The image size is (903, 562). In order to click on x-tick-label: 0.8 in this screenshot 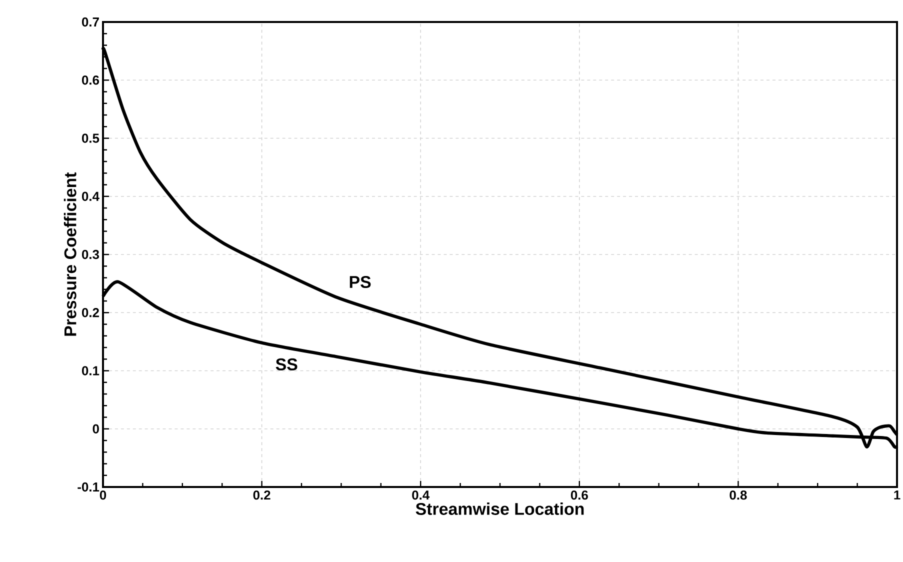, I will do `click(738, 495)`.